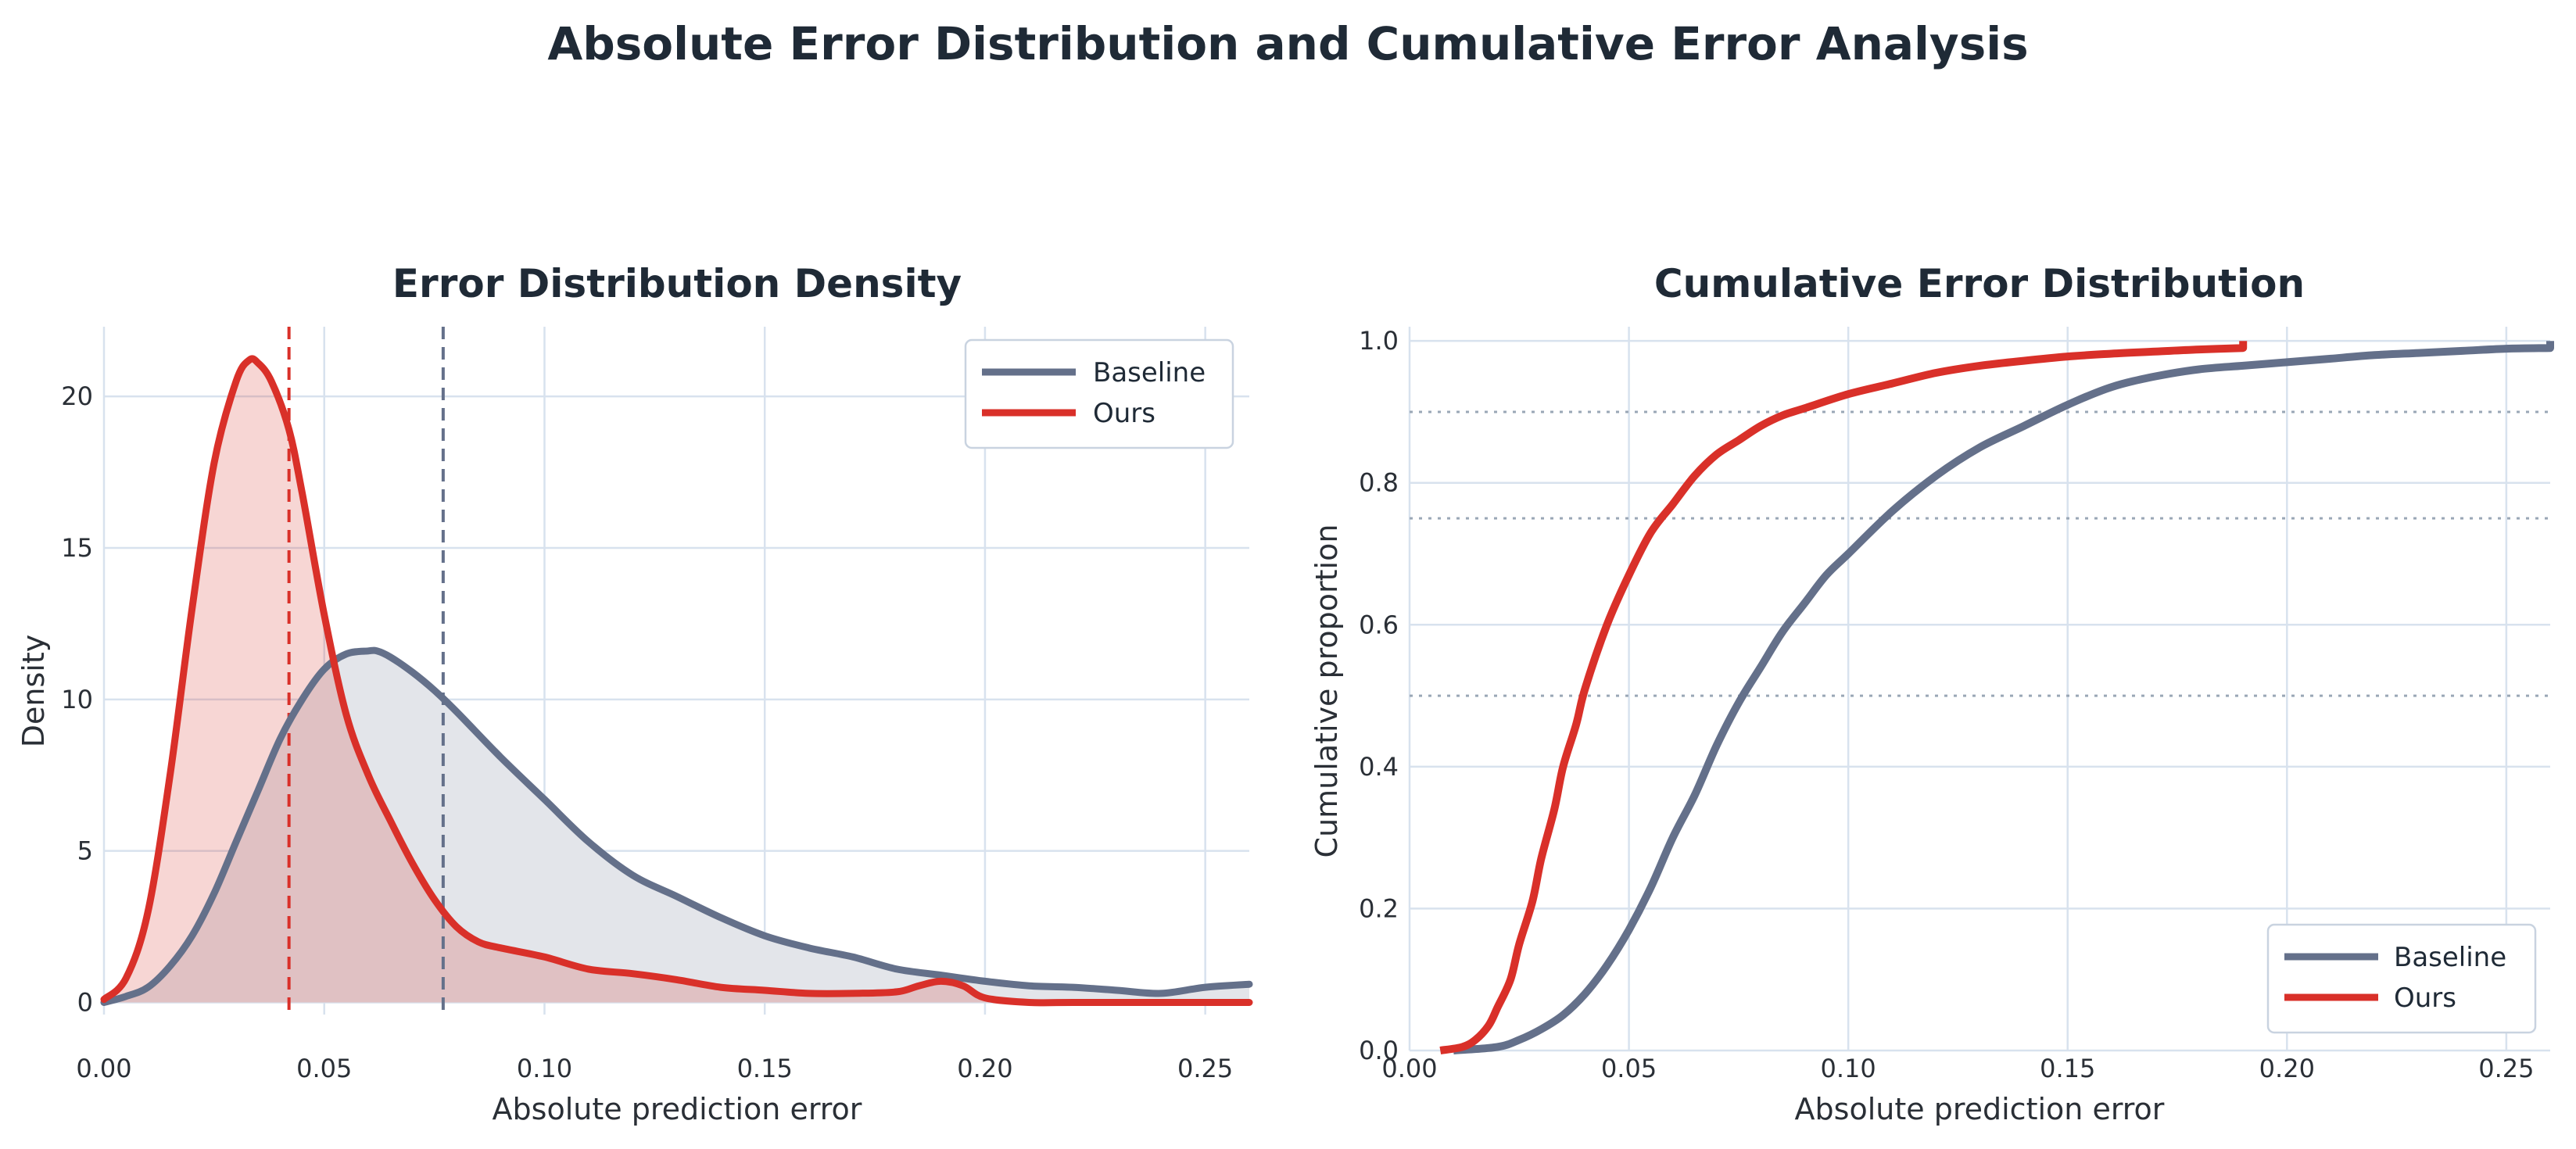 This screenshot has width=2576, height=1149. I want to click on density-mean-lines, so click(366, 671).